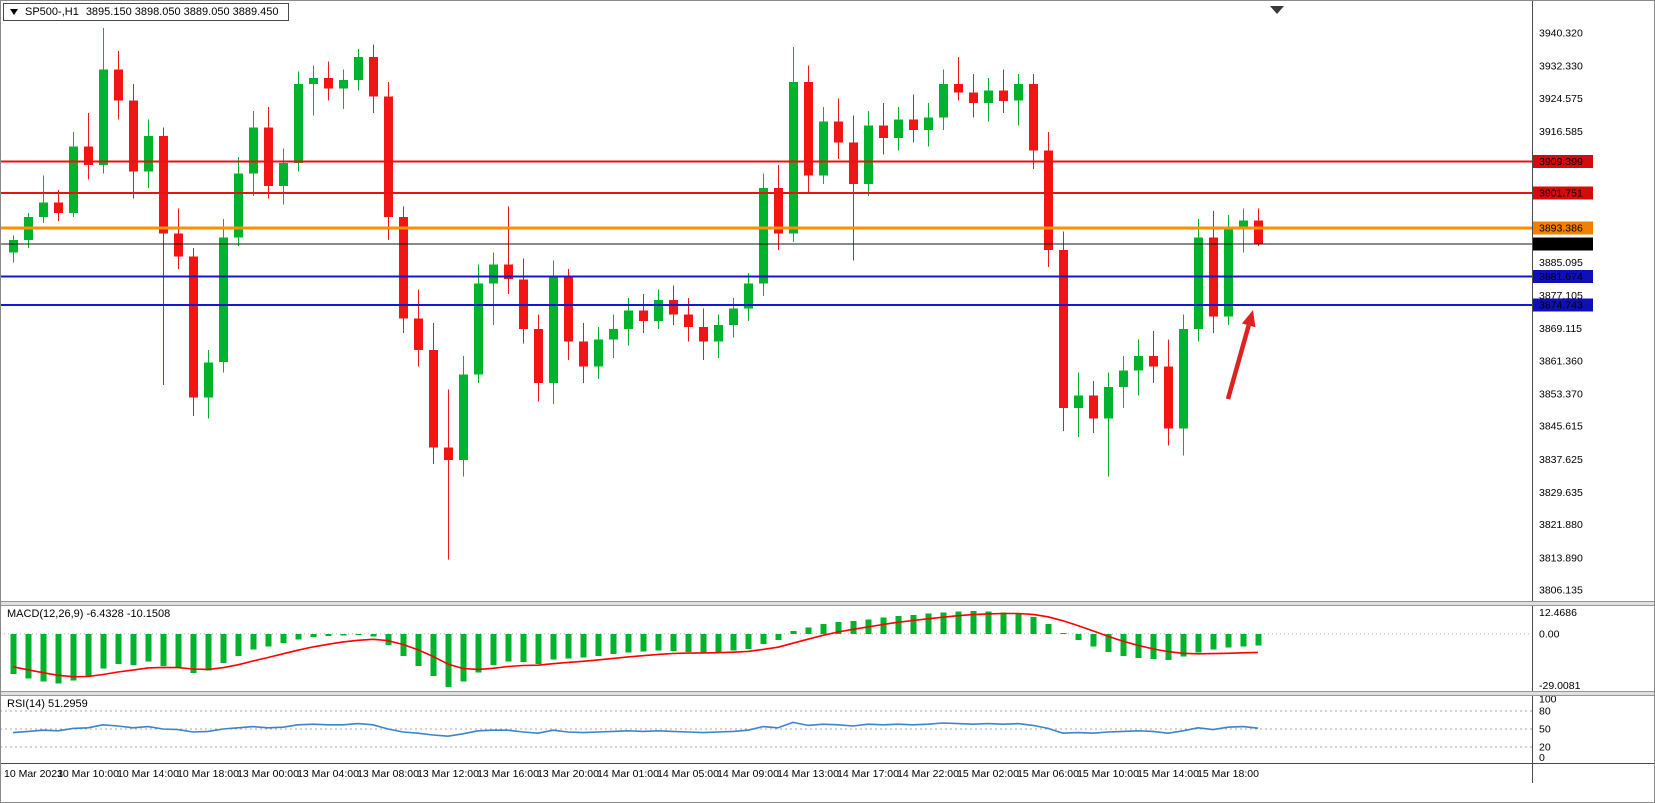 The image size is (1655, 803). Describe the element at coordinates (88, 774) in the screenshot. I see `time-label: 10 Mar 10:00` at that location.